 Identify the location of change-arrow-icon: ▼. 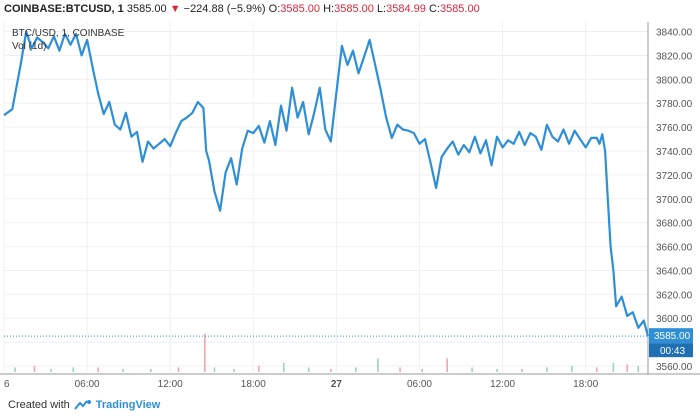
(175, 9).